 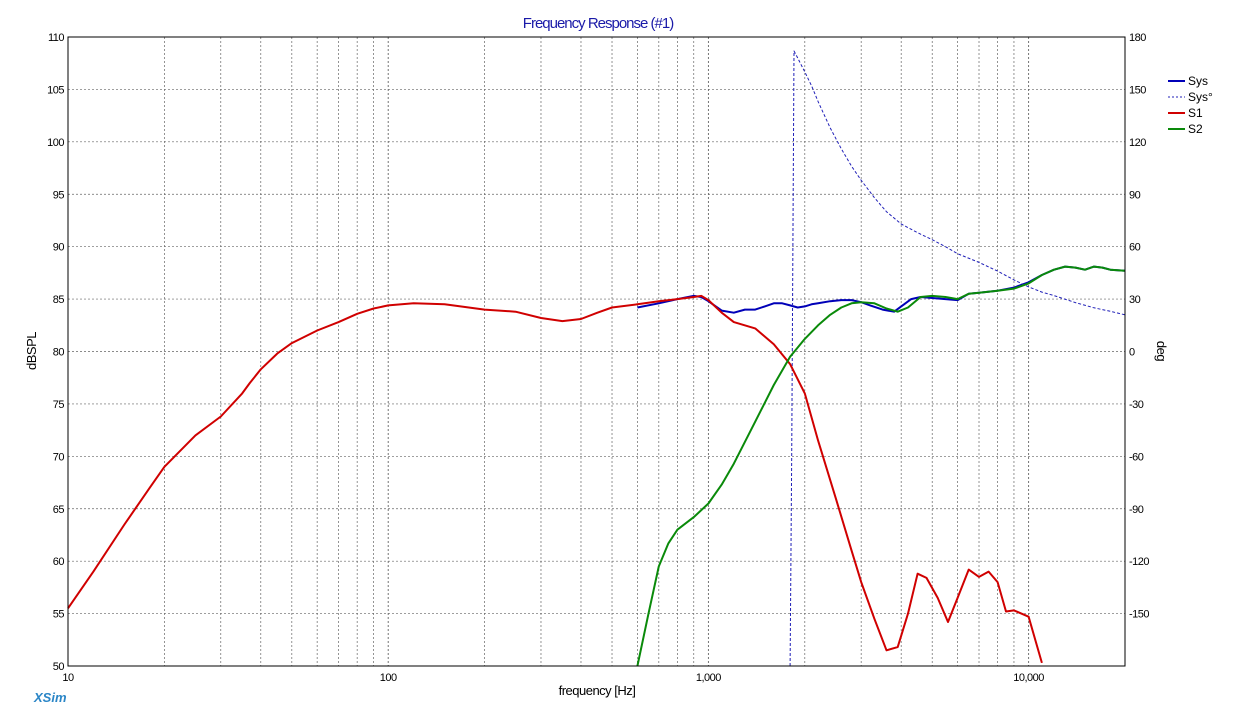 I want to click on legend-label: Sys°, so click(x=1200, y=97).